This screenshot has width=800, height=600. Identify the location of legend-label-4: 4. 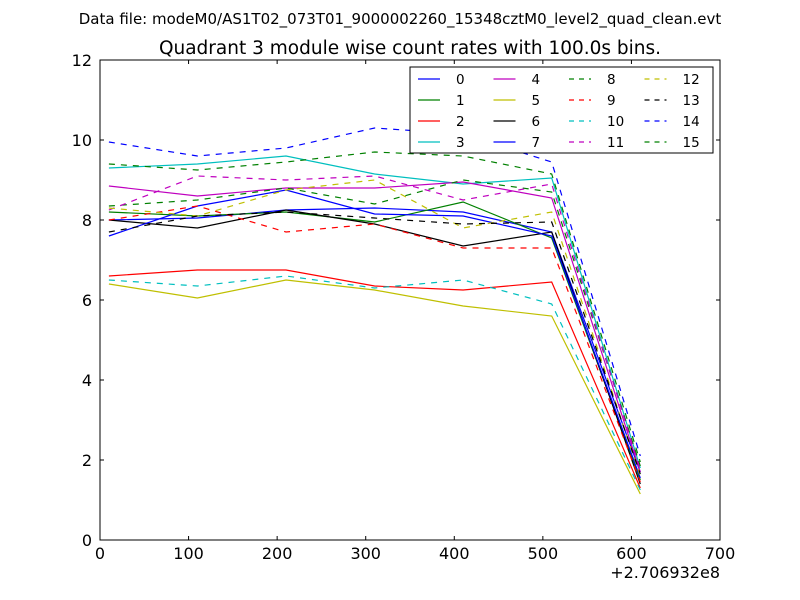
(536, 80).